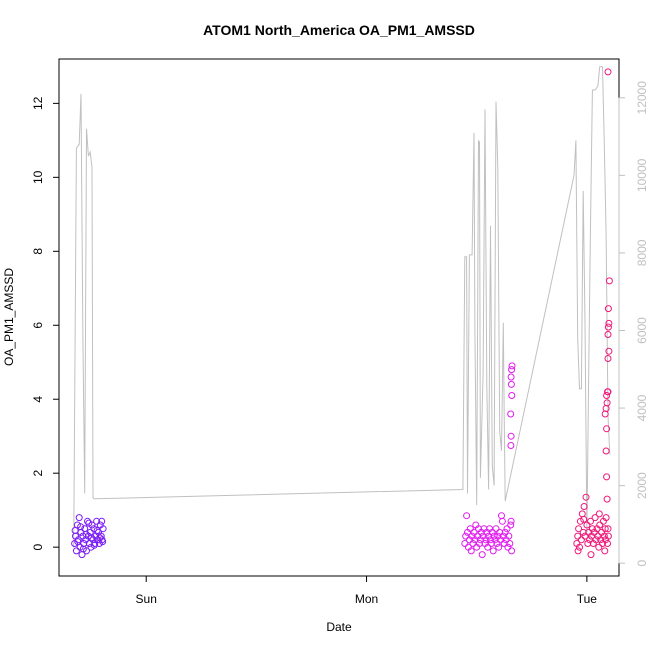 The image size is (650, 650). What do you see at coordinates (38, 399) in the screenshot?
I see `y-tick-label: 4` at bounding box center [38, 399].